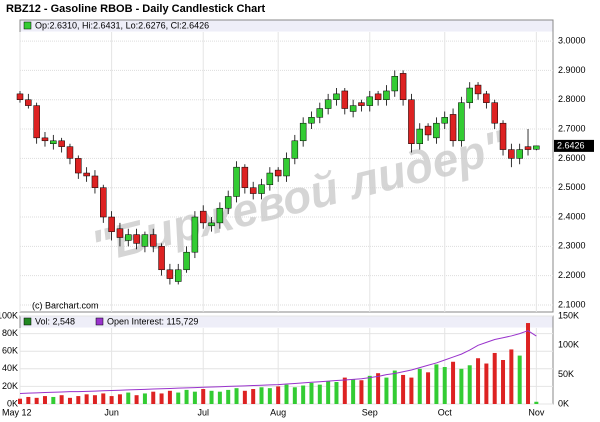 This screenshot has width=600, height=422. Describe the element at coordinates (111, 412) in the screenshot. I see `x-tick-label: Jun` at that location.